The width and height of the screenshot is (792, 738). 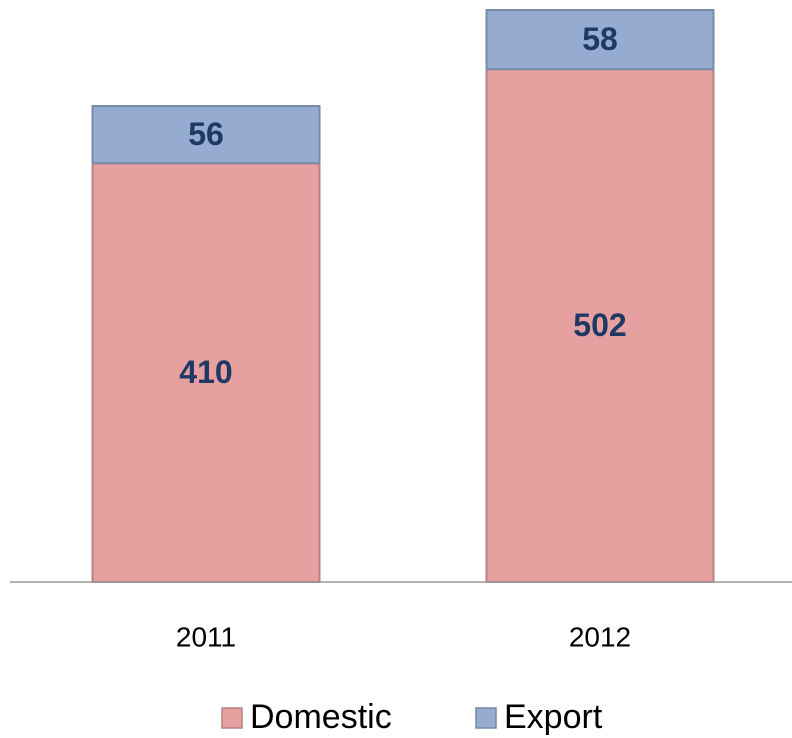 I want to click on data-label: 56, so click(x=206, y=134).